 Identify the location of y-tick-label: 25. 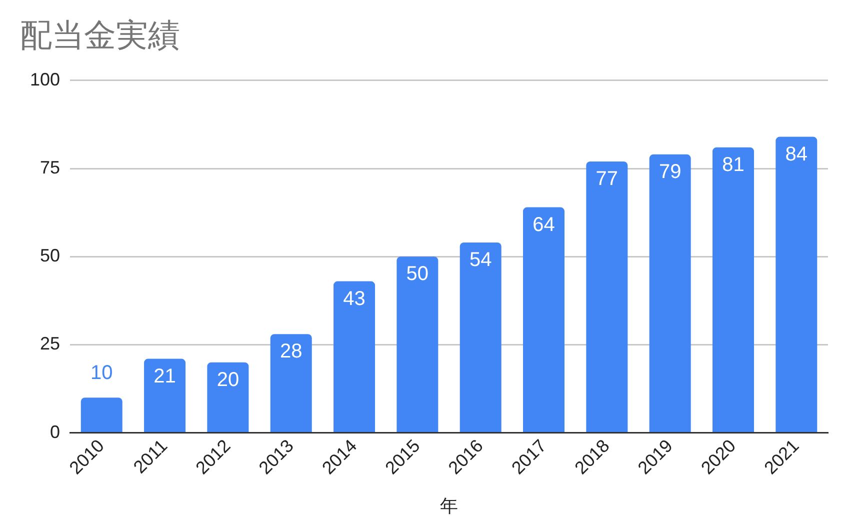
(50, 344).